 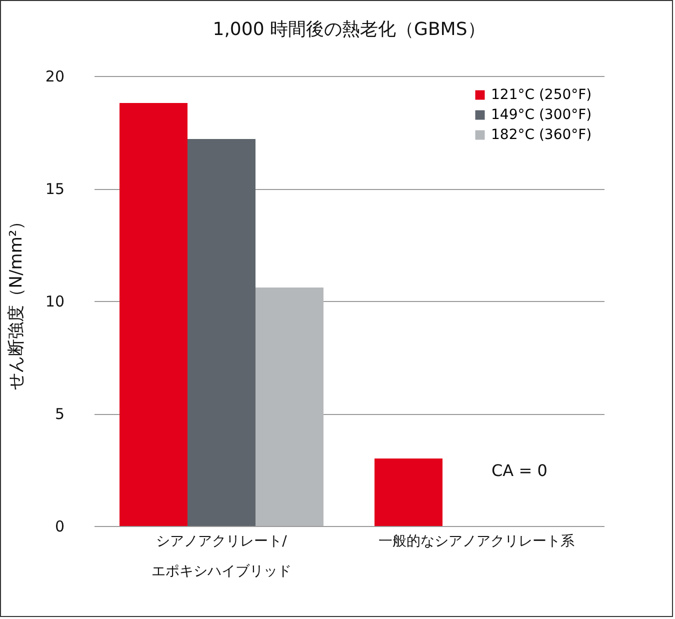 I want to click on y-tick-label: 0, so click(x=59, y=527).